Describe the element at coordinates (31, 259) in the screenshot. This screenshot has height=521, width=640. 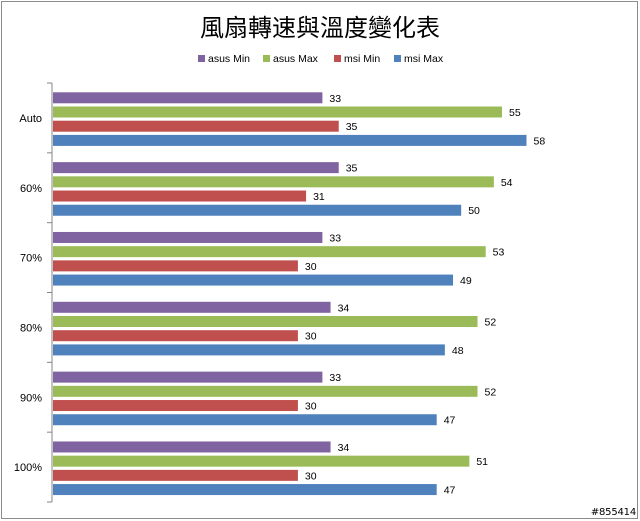
I see `y-tick-label-70: 70%` at that location.